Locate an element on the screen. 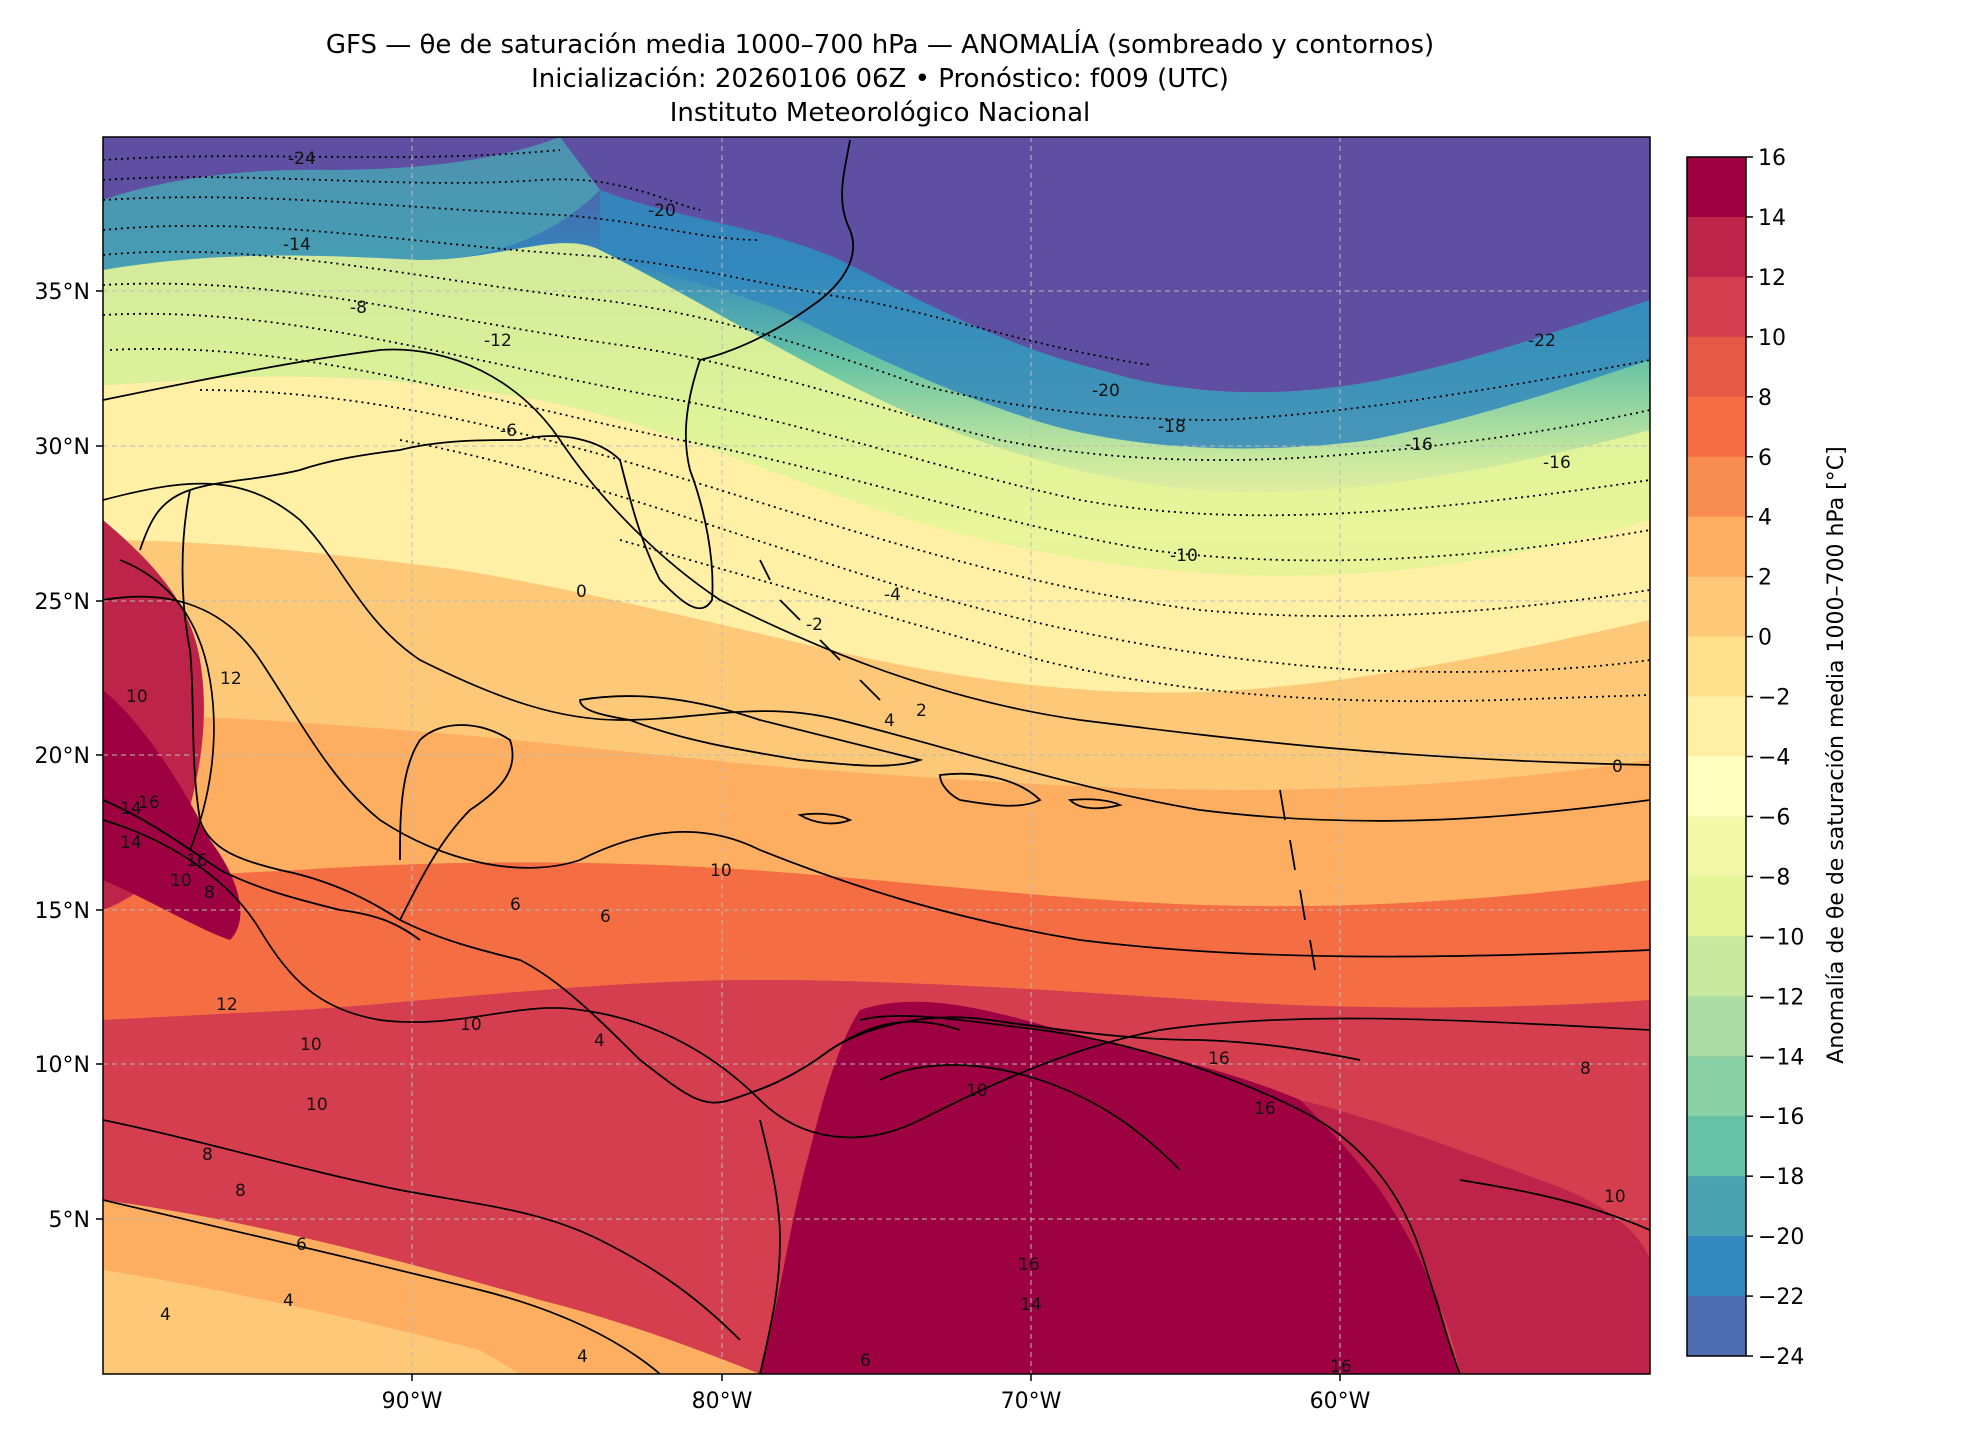 The height and width of the screenshot is (1440, 1980). colorbar-tick-label: −4 is located at coordinates (1774, 758).